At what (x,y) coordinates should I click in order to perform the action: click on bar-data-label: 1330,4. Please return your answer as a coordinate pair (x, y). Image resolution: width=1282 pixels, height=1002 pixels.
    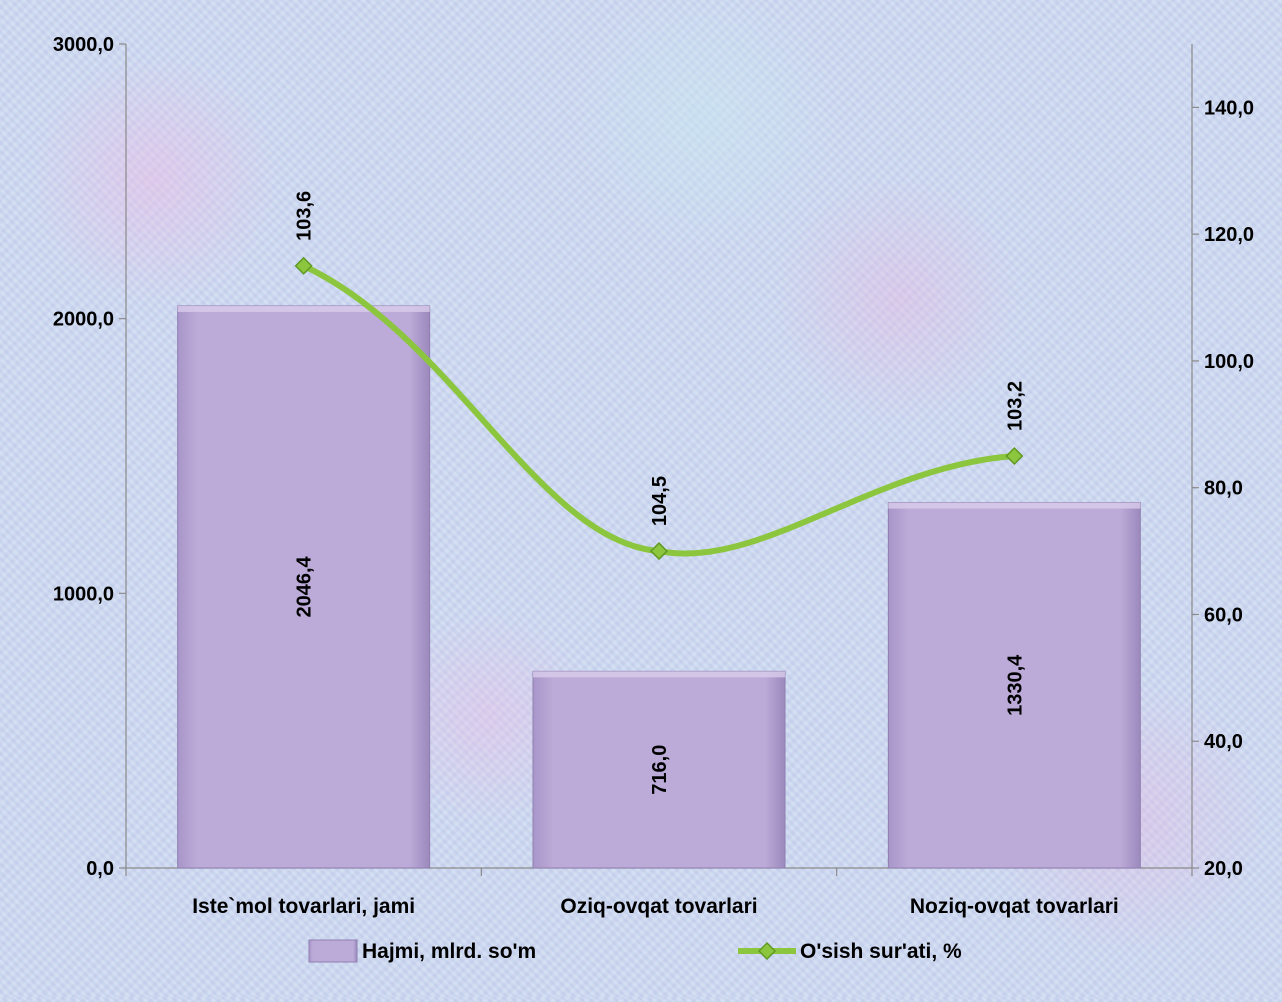
    Looking at the image, I should click on (1015, 685).